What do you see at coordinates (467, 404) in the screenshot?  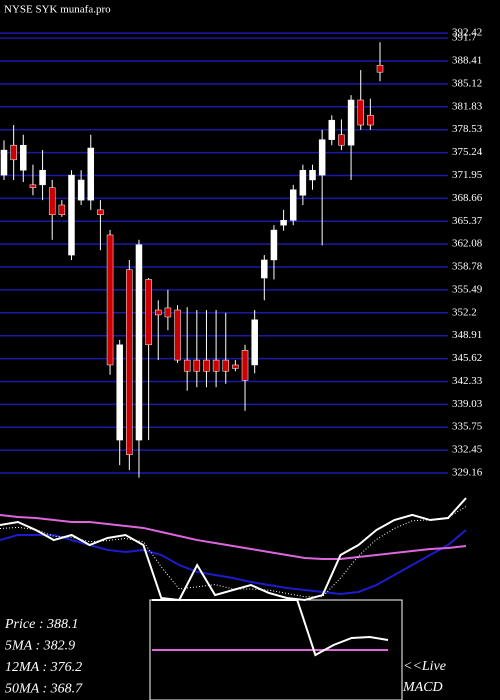 I see `y-tick-label: 339.03` at bounding box center [467, 404].